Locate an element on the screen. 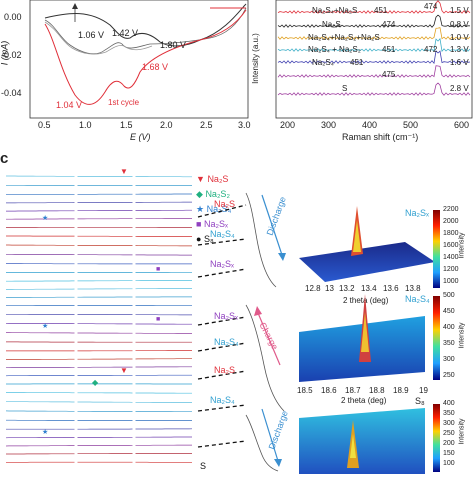 This screenshot has width=474, height=479. map-3-surface is located at coordinates (362, 441).